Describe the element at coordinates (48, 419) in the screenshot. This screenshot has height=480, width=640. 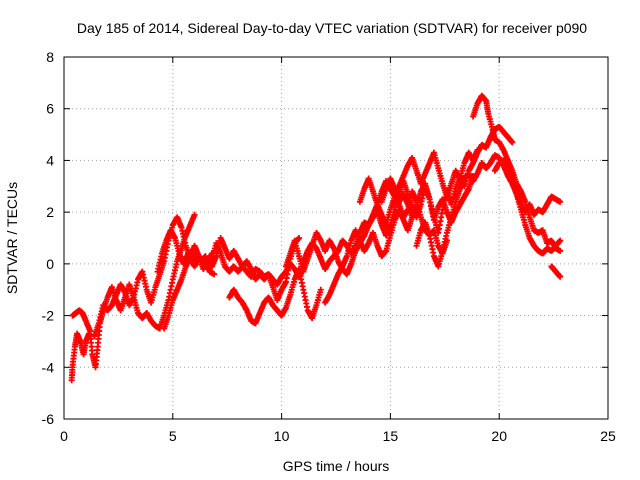
I see `y-tick-label: -6` at that location.